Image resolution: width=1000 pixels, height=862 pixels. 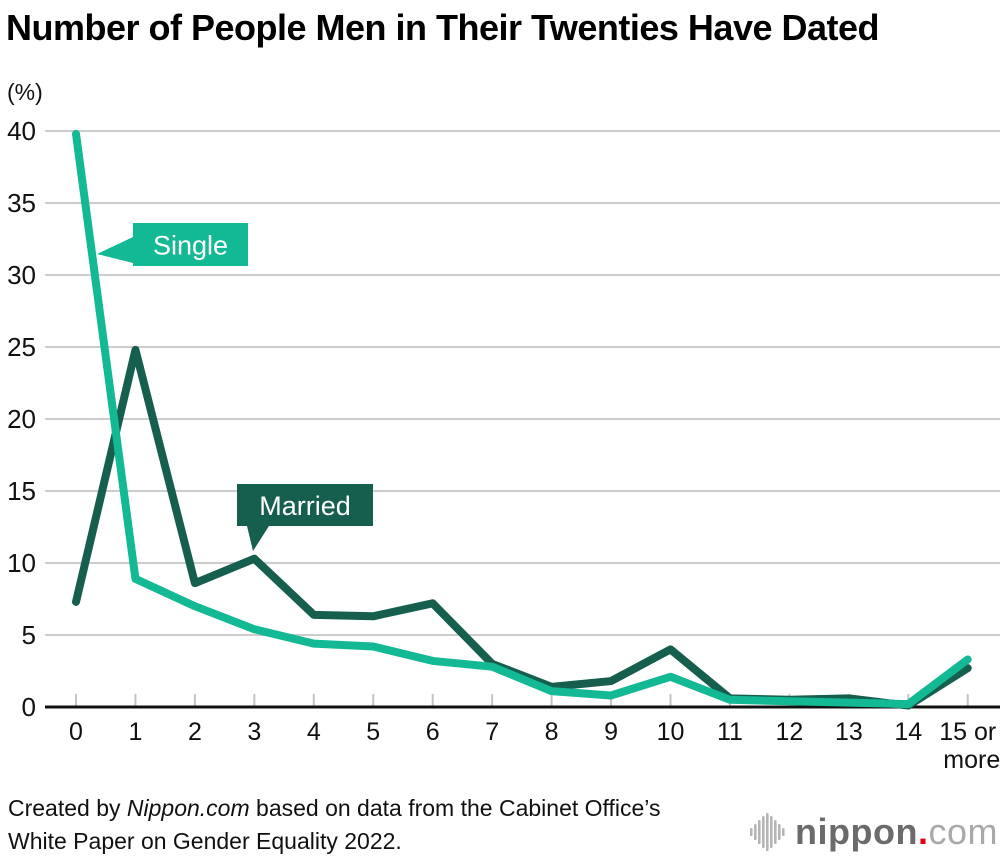 I want to click on series-callout-single: Single, so click(x=172, y=244).